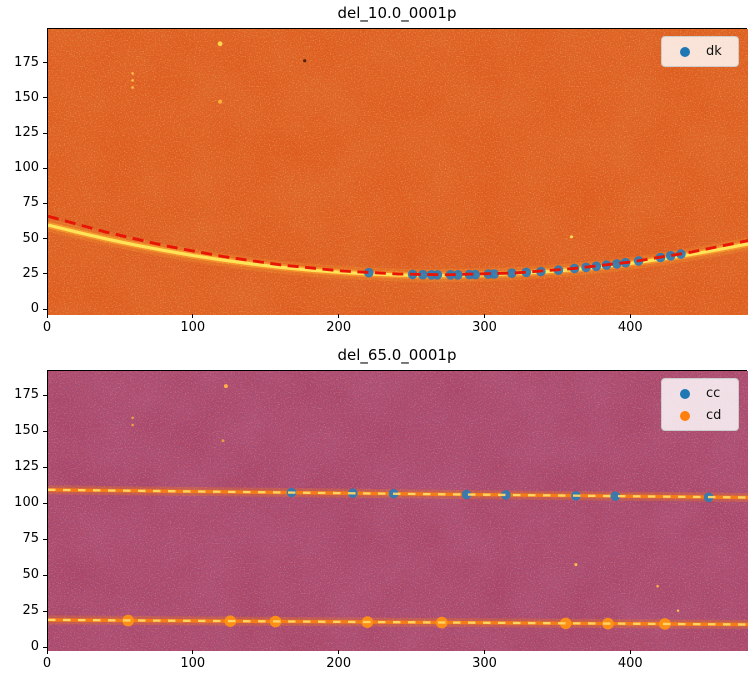 This screenshot has width=755, height=682. What do you see at coordinates (714, 51) in the screenshot?
I see `legend-label: dk` at bounding box center [714, 51].